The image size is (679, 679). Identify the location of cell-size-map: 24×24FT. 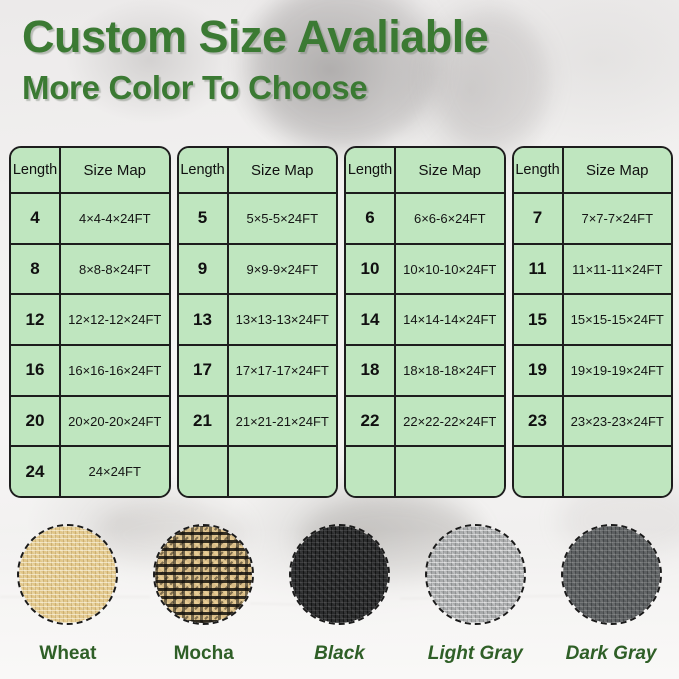
(115, 471).